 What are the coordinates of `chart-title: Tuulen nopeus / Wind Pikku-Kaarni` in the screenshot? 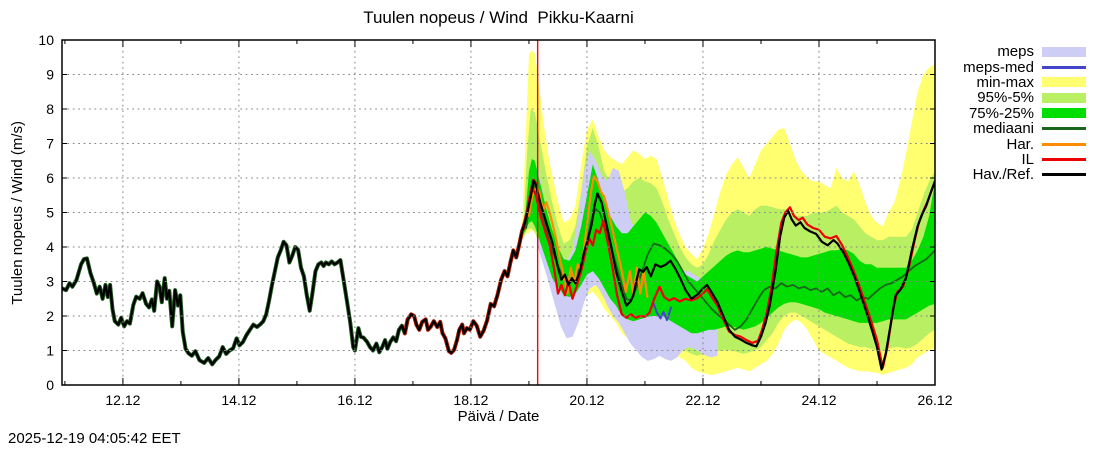 It's located at (498, 17).